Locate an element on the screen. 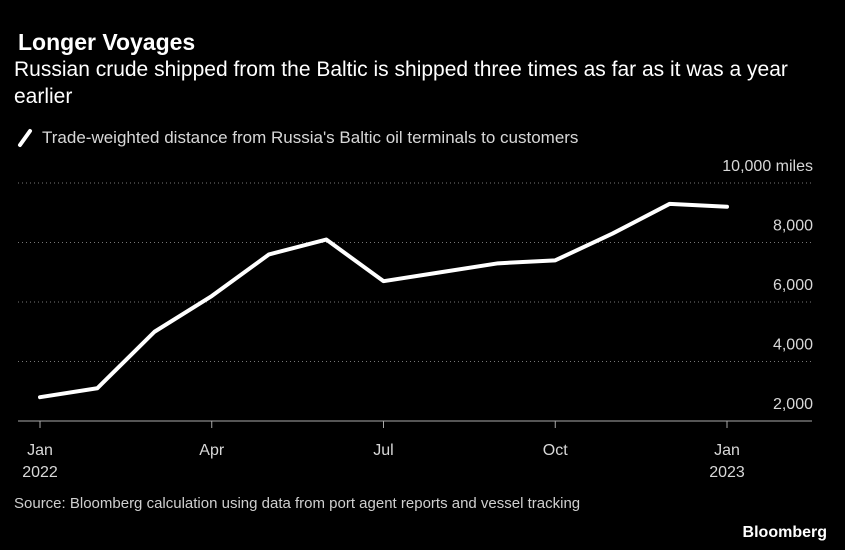  x-tick-label: Oct is located at coordinates (555, 450).